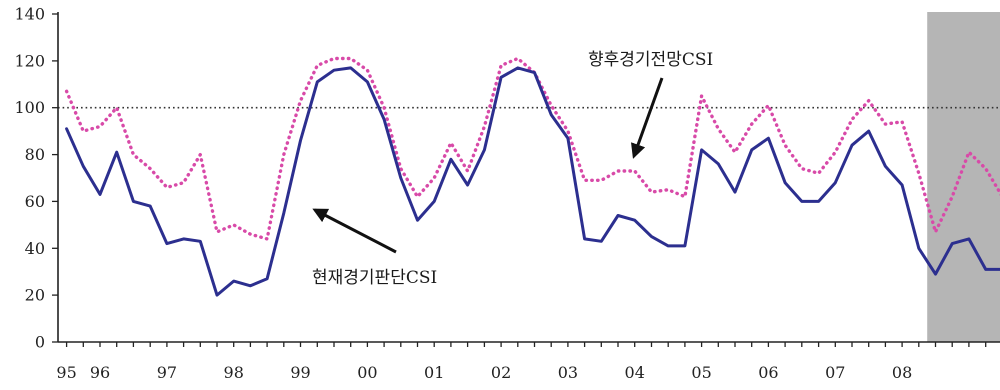  Describe the element at coordinates (100, 372) in the screenshot. I see `x-tick-label: 96` at that location.